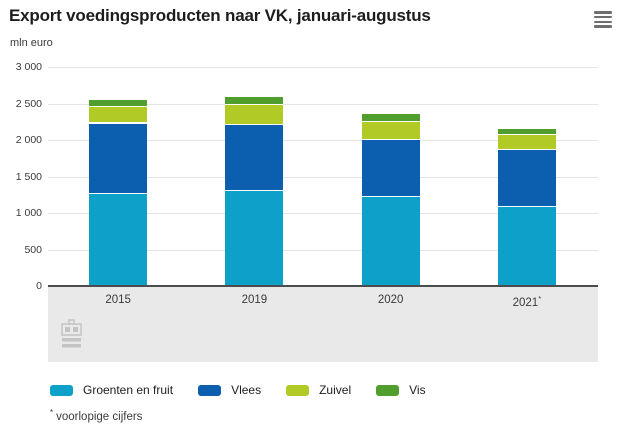  What do you see at coordinates (390, 300) in the screenshot?
I see `x-axis-label-2020: 2020` at bounding box center [390, 300].